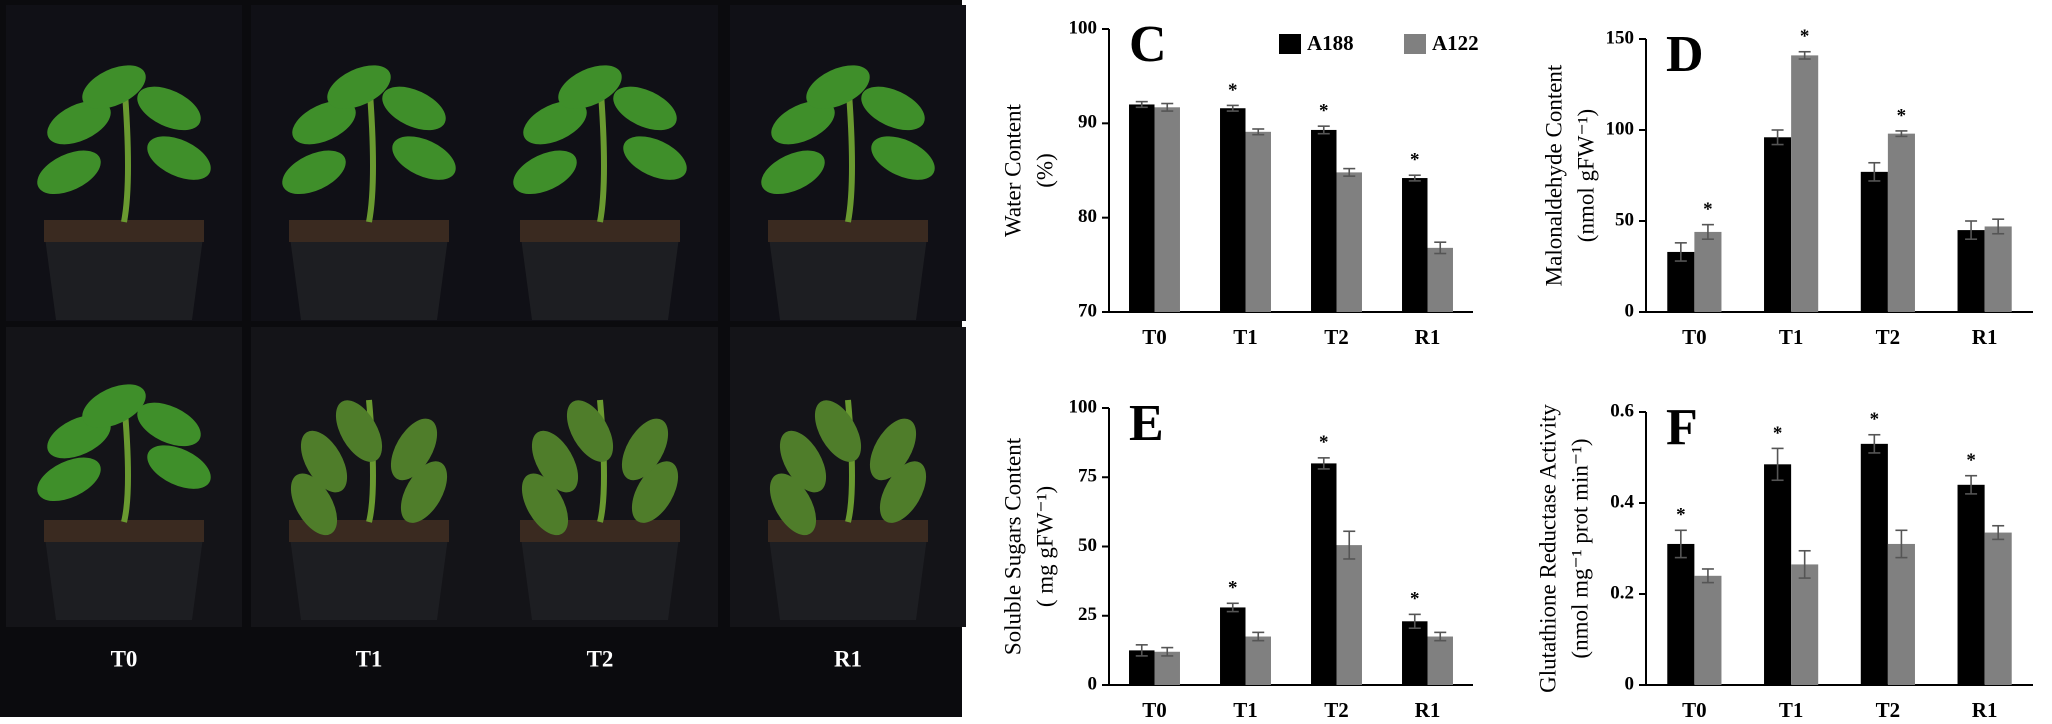  What do you see at coordinates (1012, 170) in the screenshot?
I see `y-axis-label: Water Content` at bounding box center [1012, 170].